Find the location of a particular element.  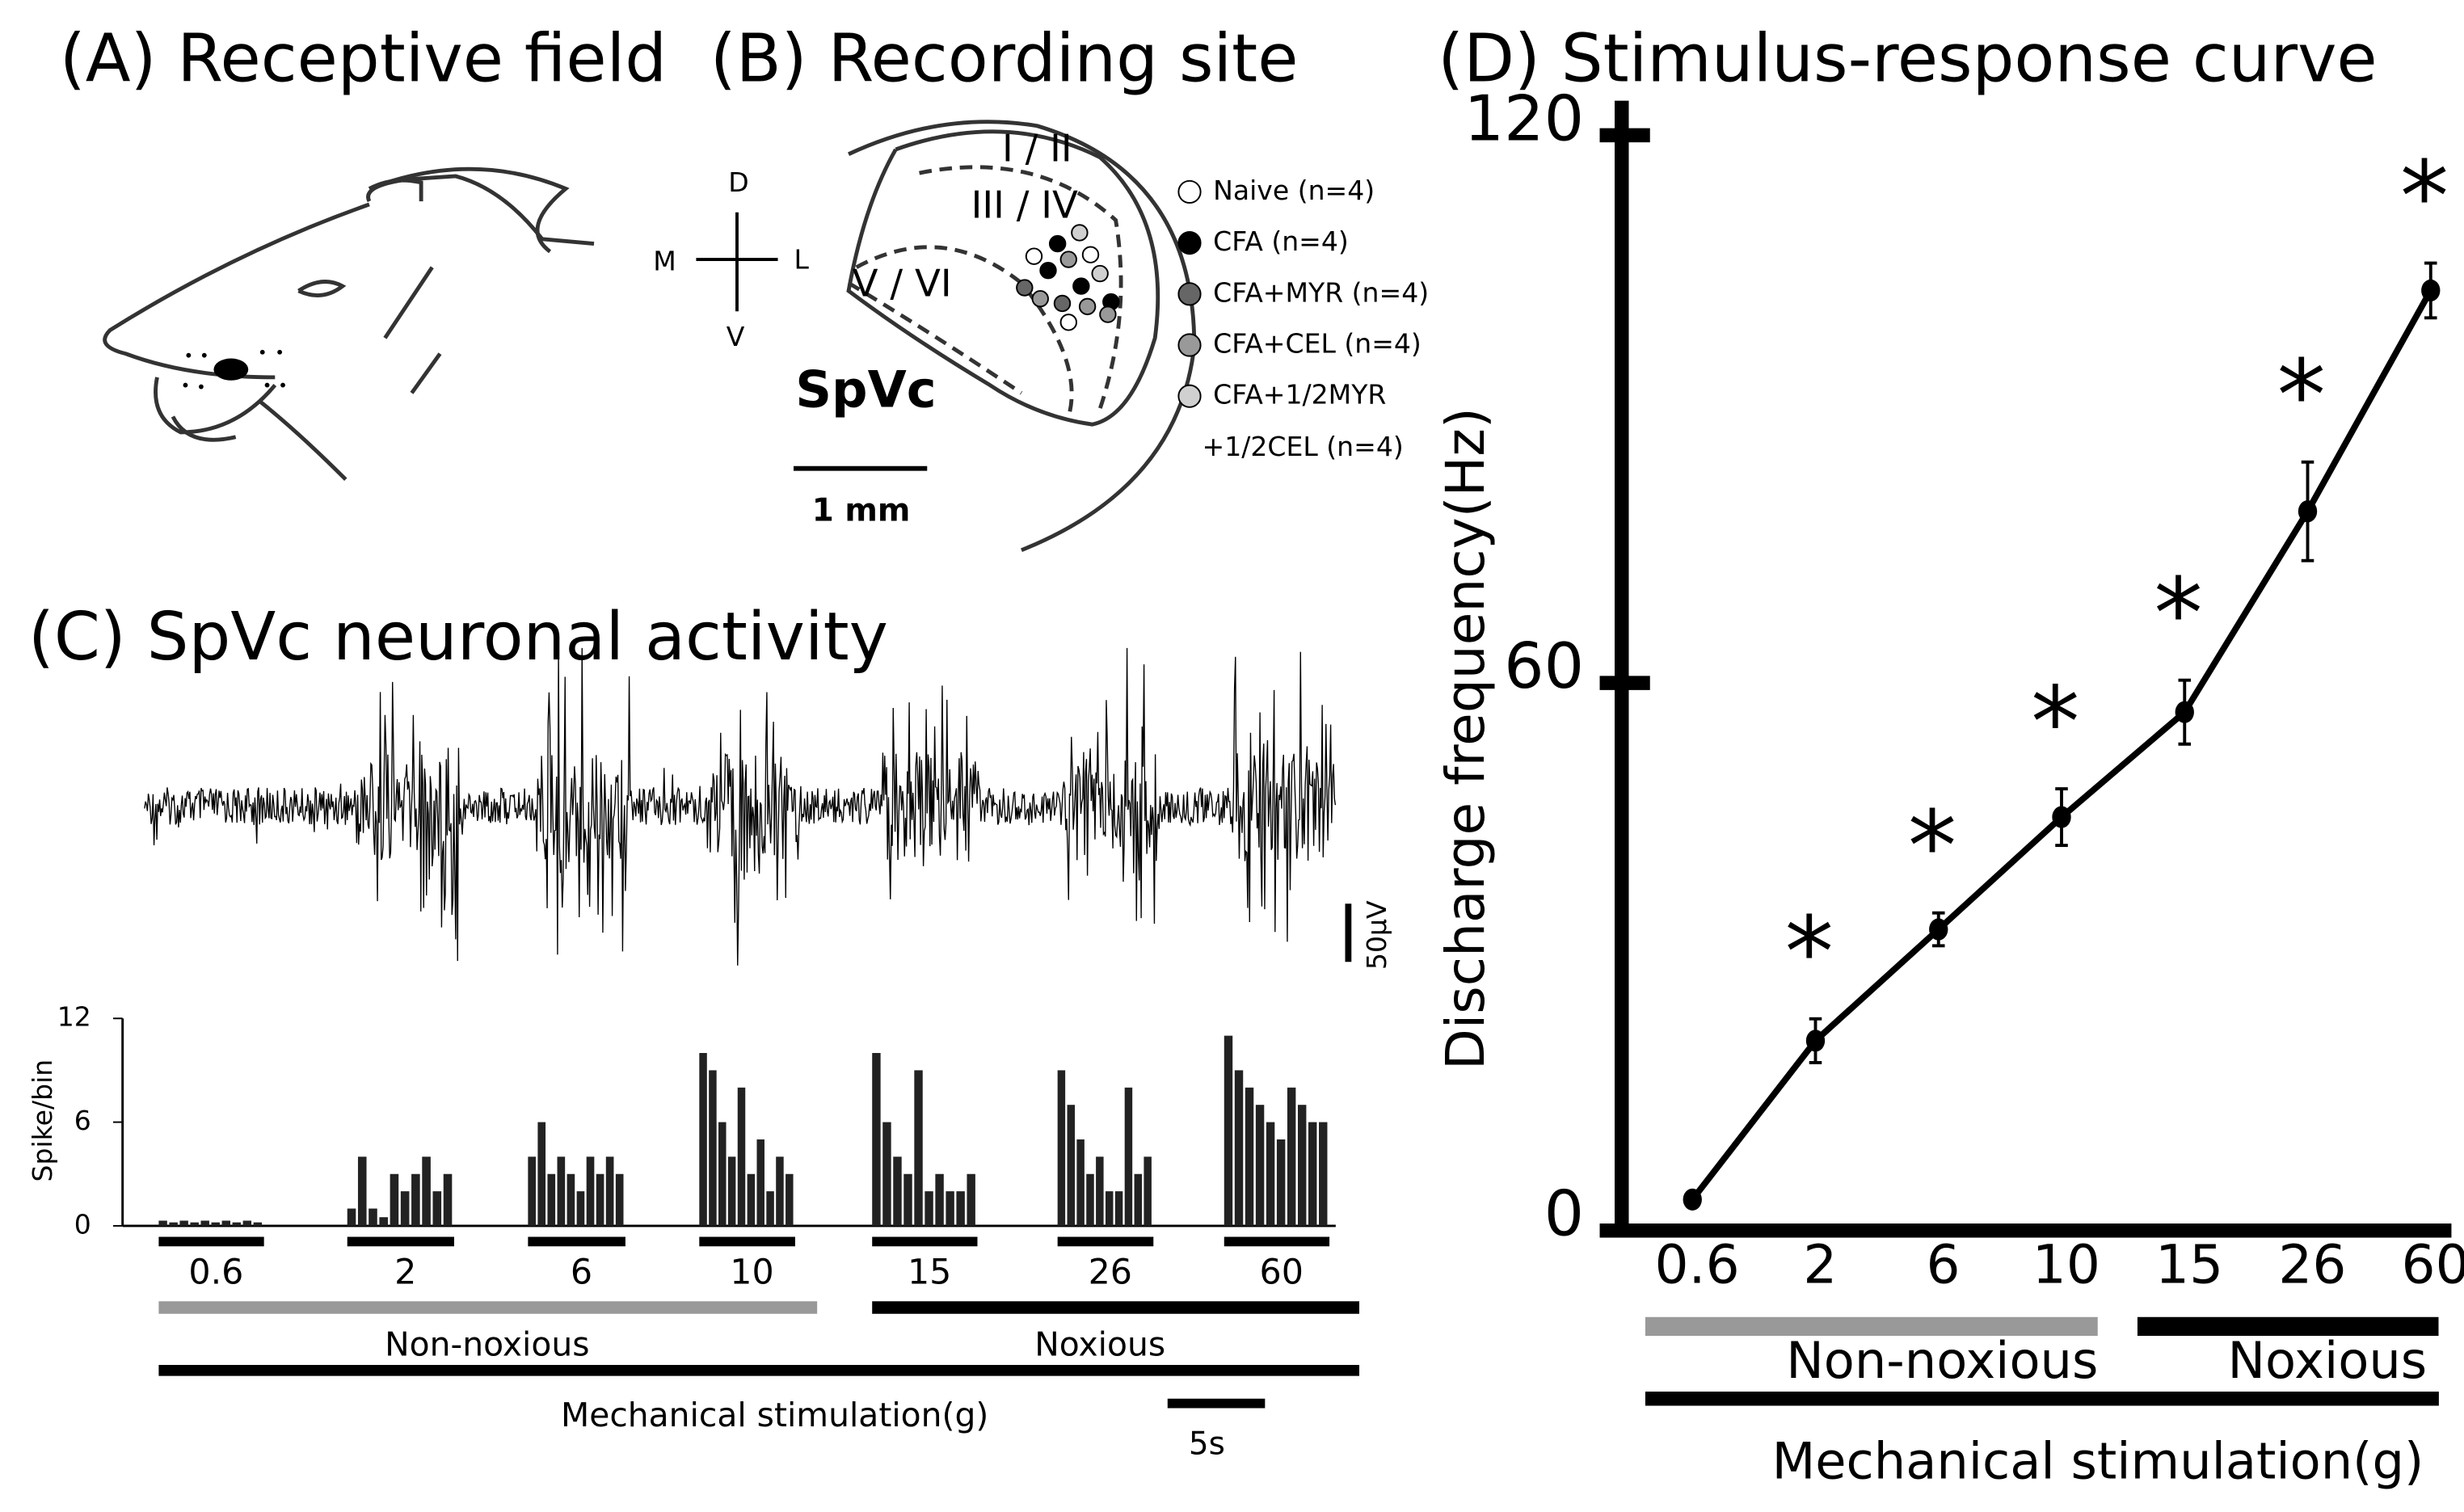

x-tick-label: 2 is located at coordinates (1820, 1264).